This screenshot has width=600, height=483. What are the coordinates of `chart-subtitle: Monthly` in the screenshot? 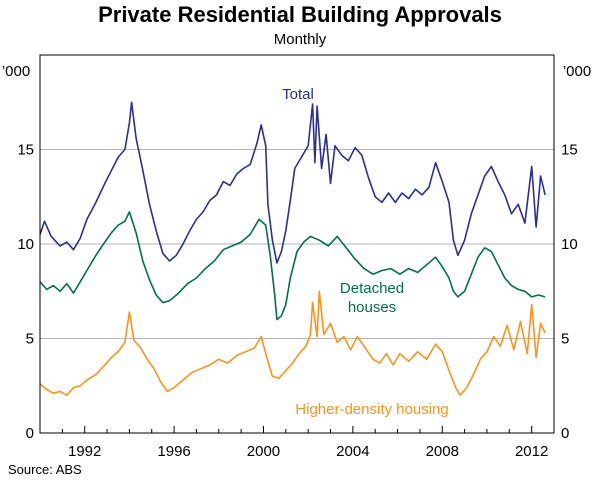 It's located at (300, 39).